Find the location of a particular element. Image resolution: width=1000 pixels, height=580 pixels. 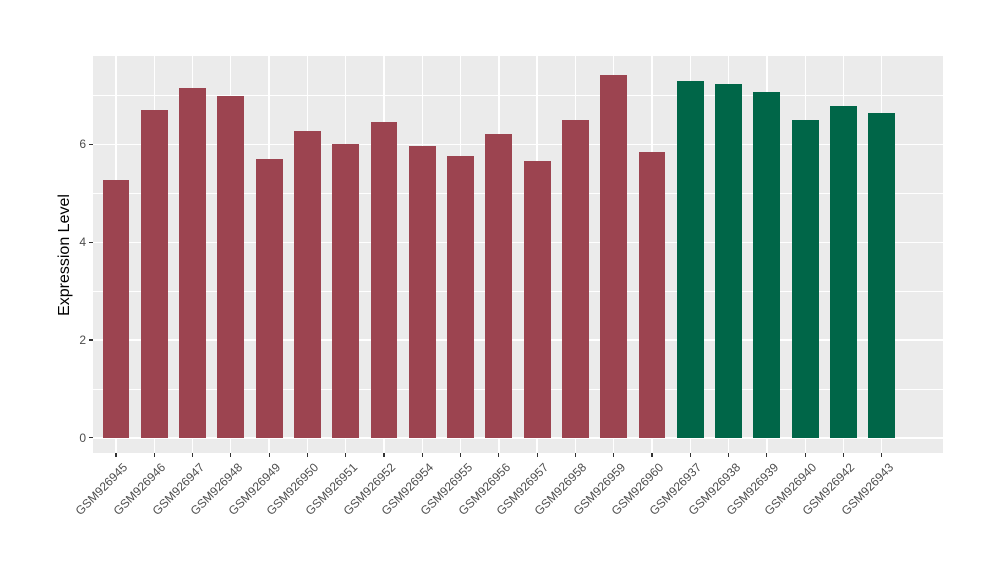

bar-GSM926959 is located at coordinates (614, 256).